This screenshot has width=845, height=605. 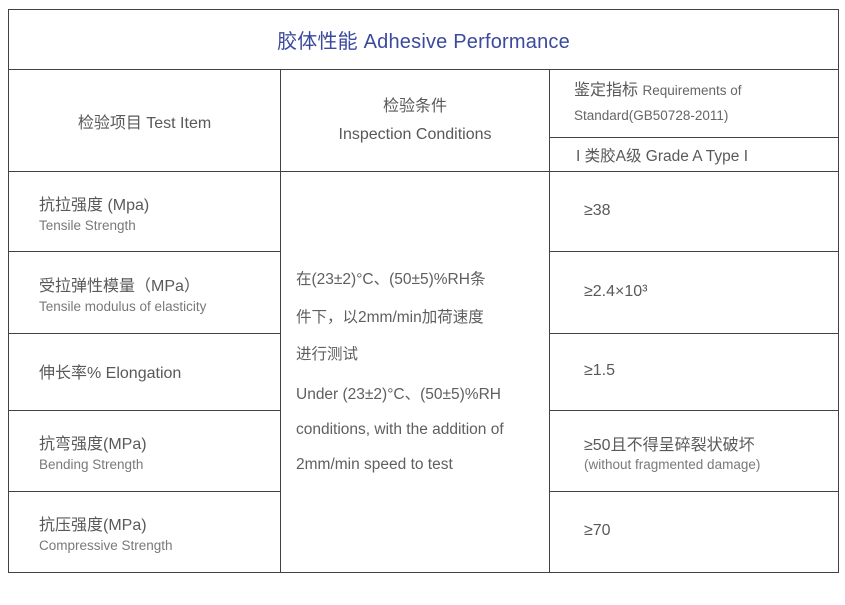 I want to click on test-item-cell: 抗弯强度(MPa) Bending Strength, so click(x=144, y=451).